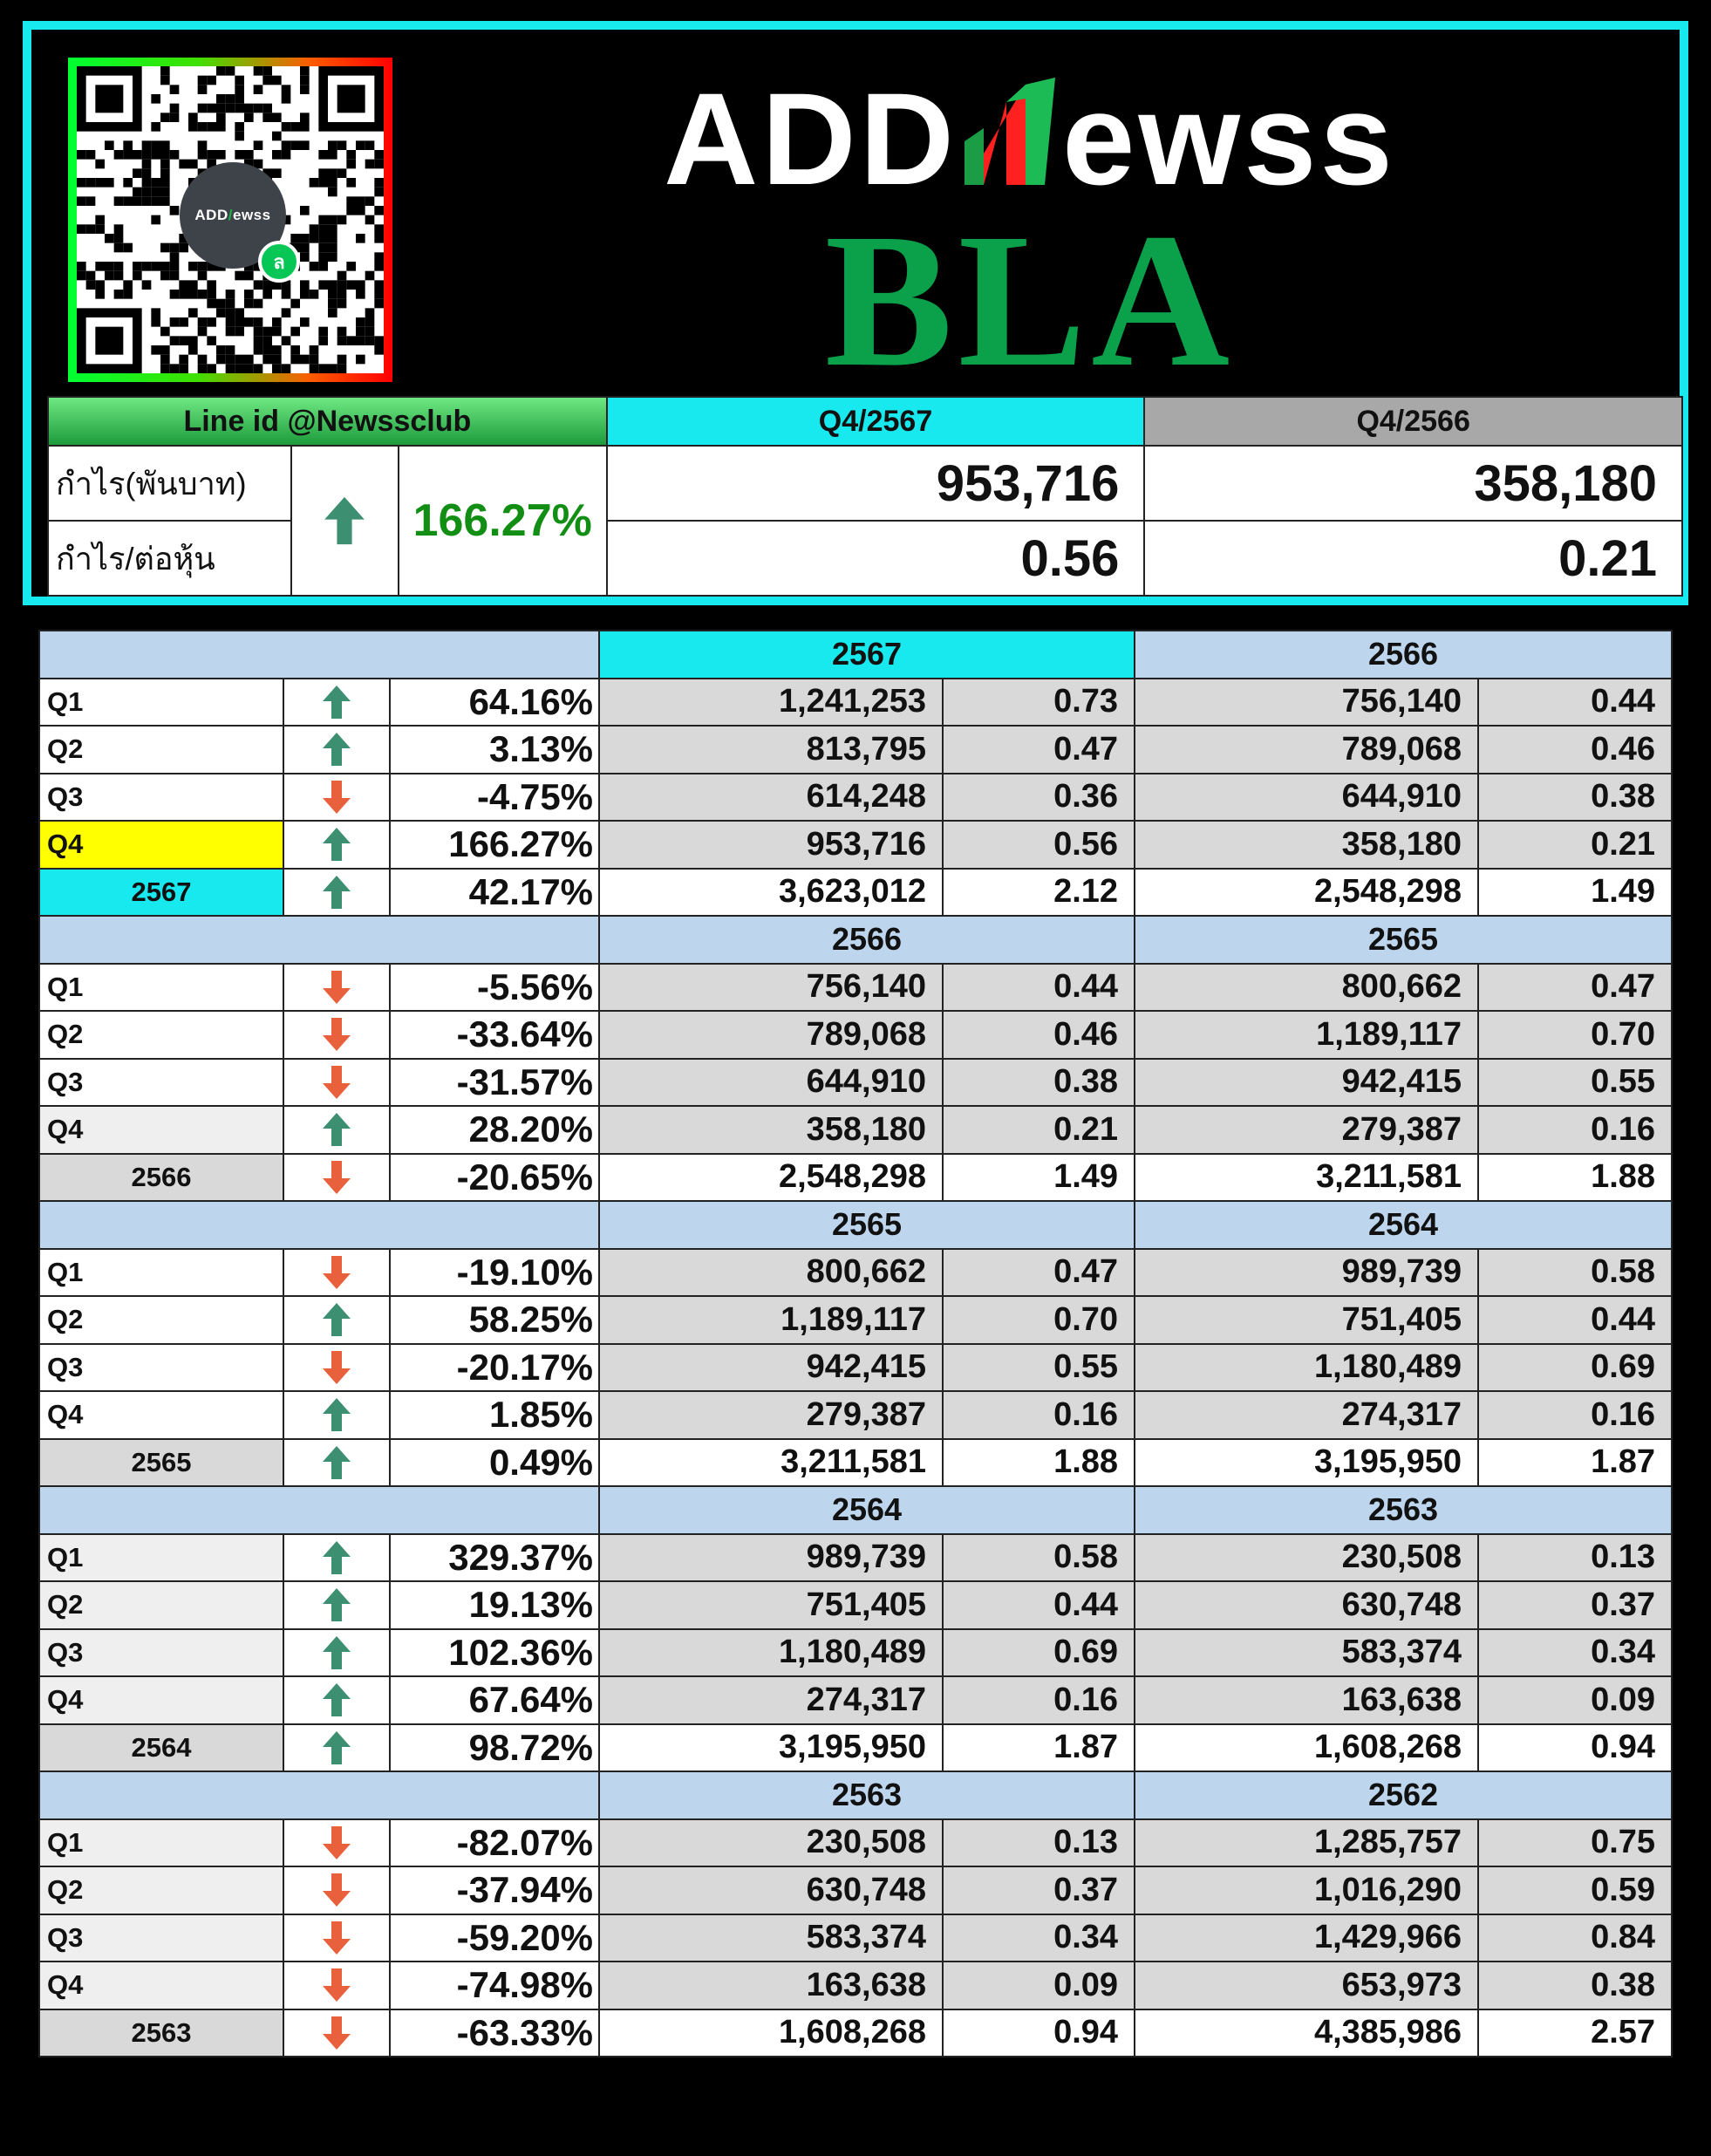  What do you see at coordinates (771, 797) in the screenshot?
I see `profit-current: 614,248` at bounding box center [771, 797].